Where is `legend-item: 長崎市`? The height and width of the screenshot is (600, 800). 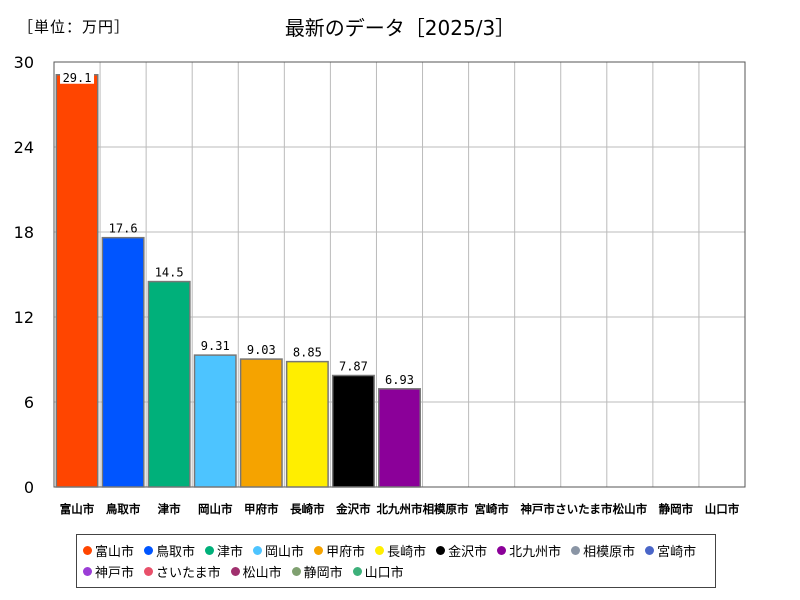
legend-item: 長崎市 is located at coordinates (400, 550).